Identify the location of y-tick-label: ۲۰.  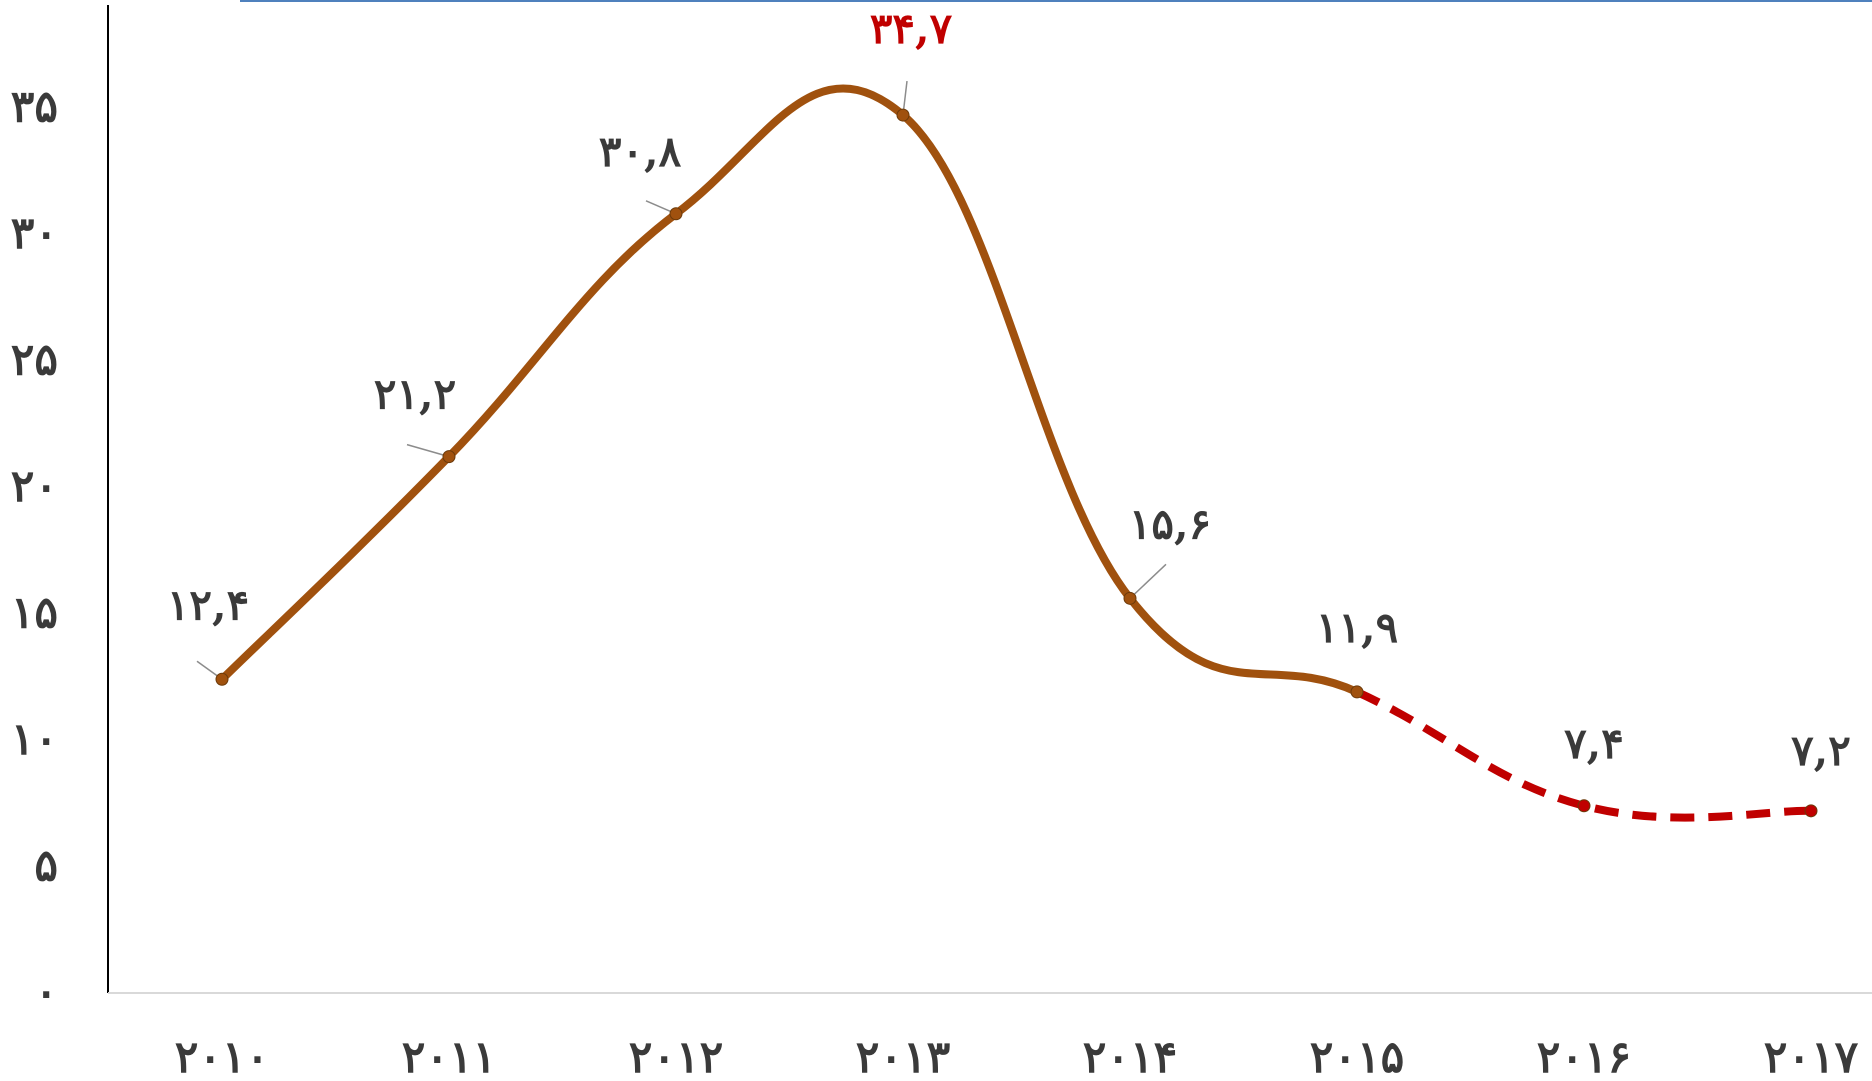
(34, 486).